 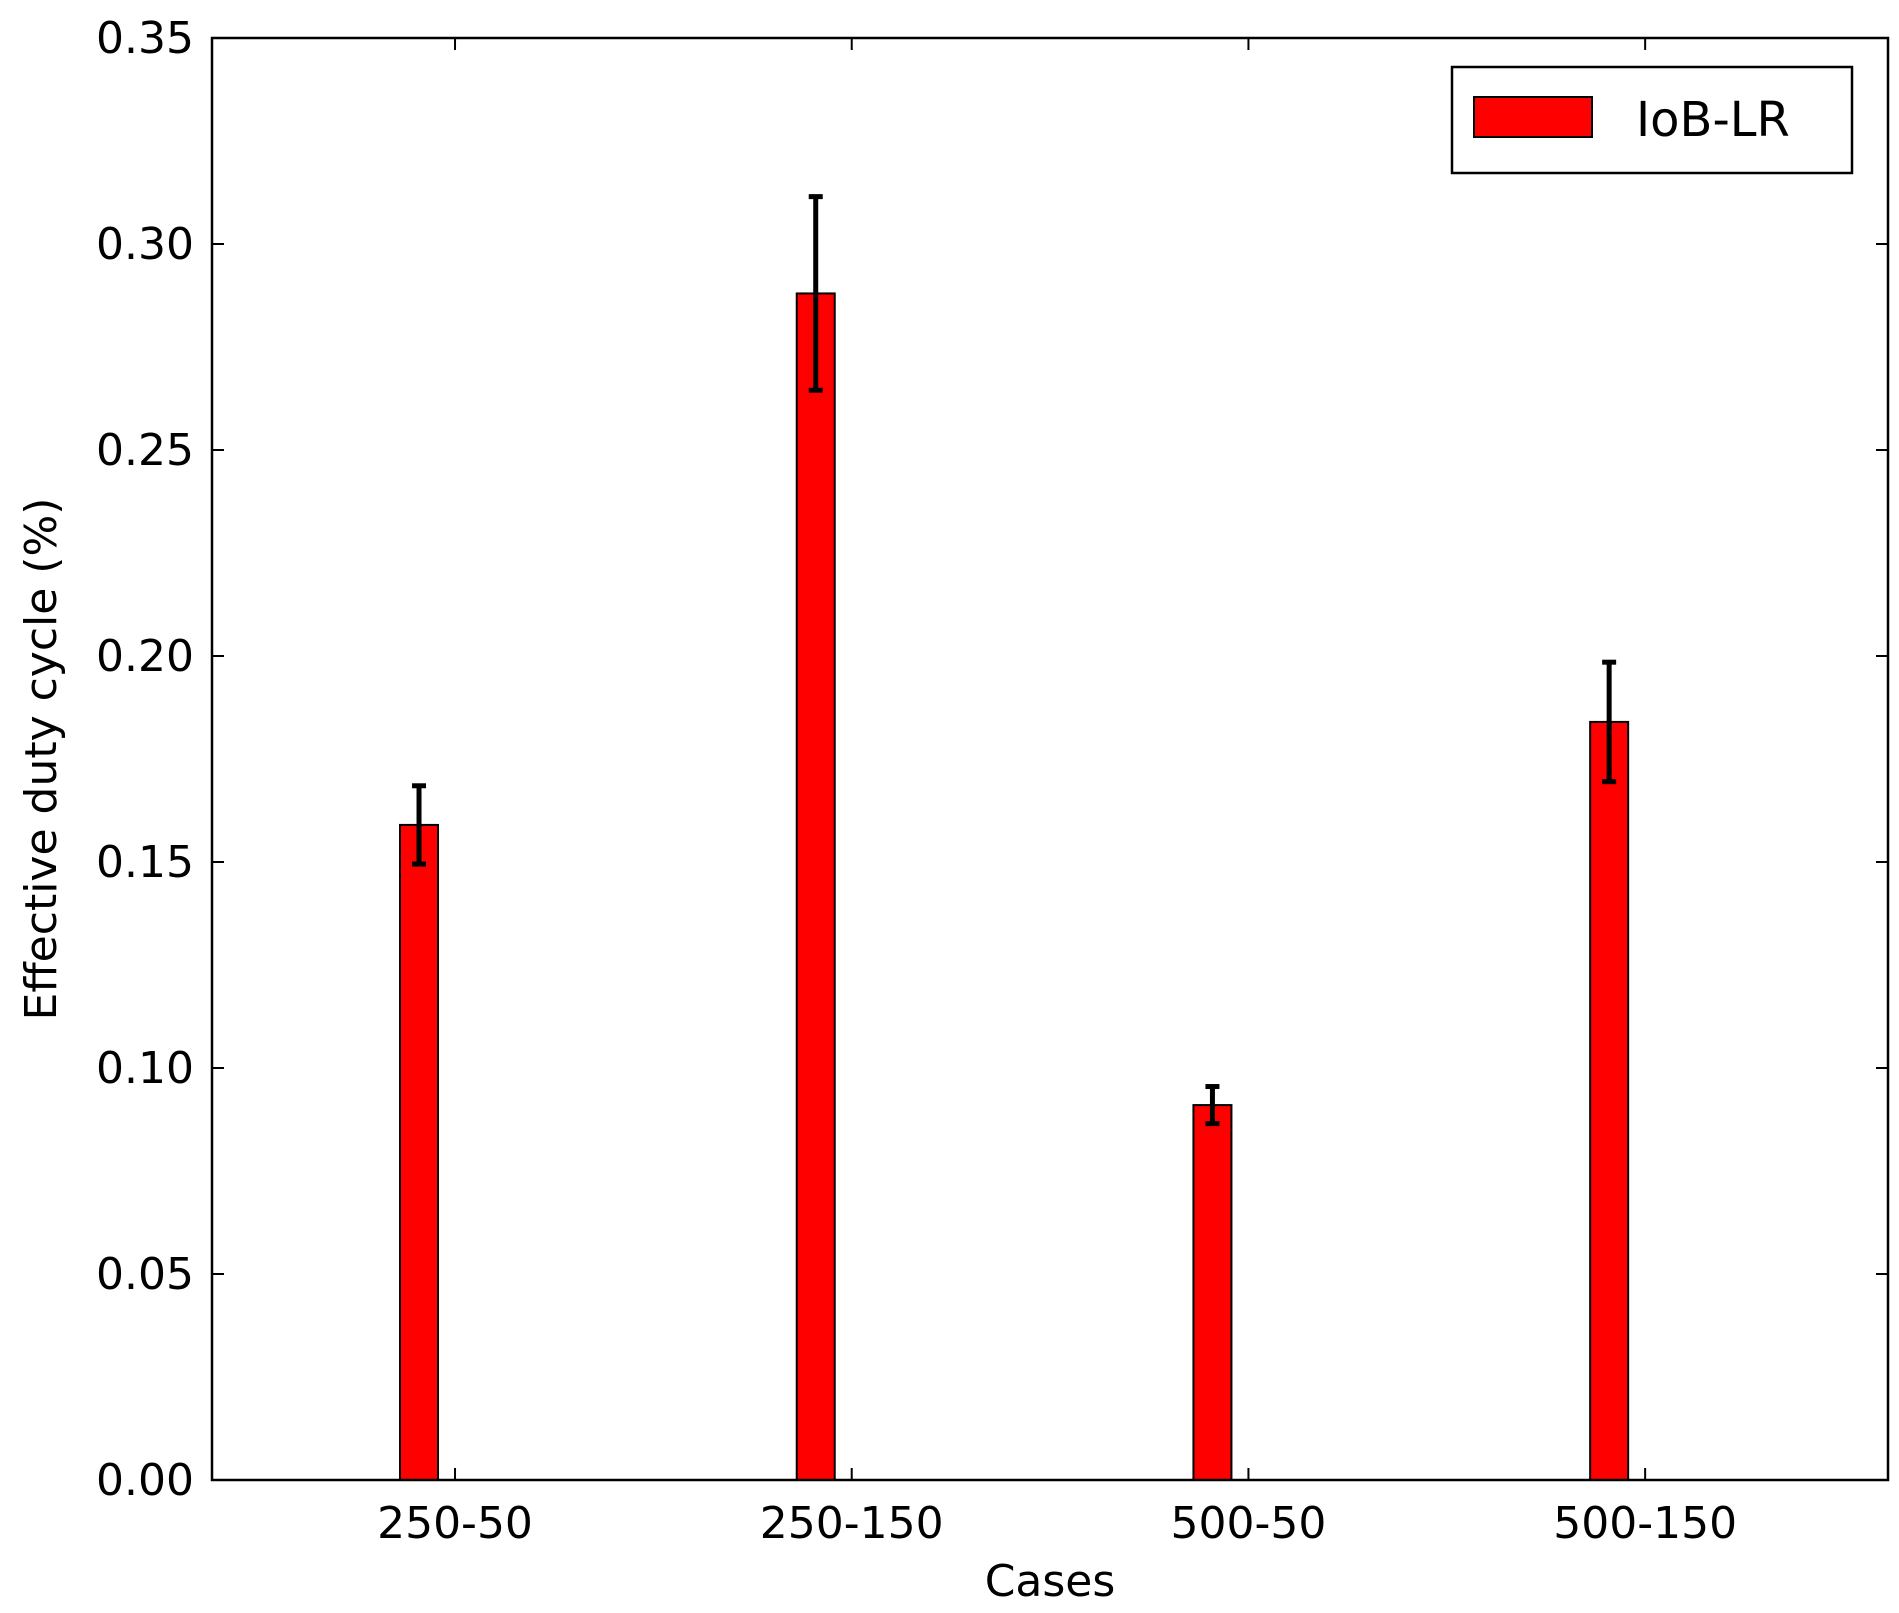 I want to click on y-tick-label: 0.25, so click(x=145, y=450).